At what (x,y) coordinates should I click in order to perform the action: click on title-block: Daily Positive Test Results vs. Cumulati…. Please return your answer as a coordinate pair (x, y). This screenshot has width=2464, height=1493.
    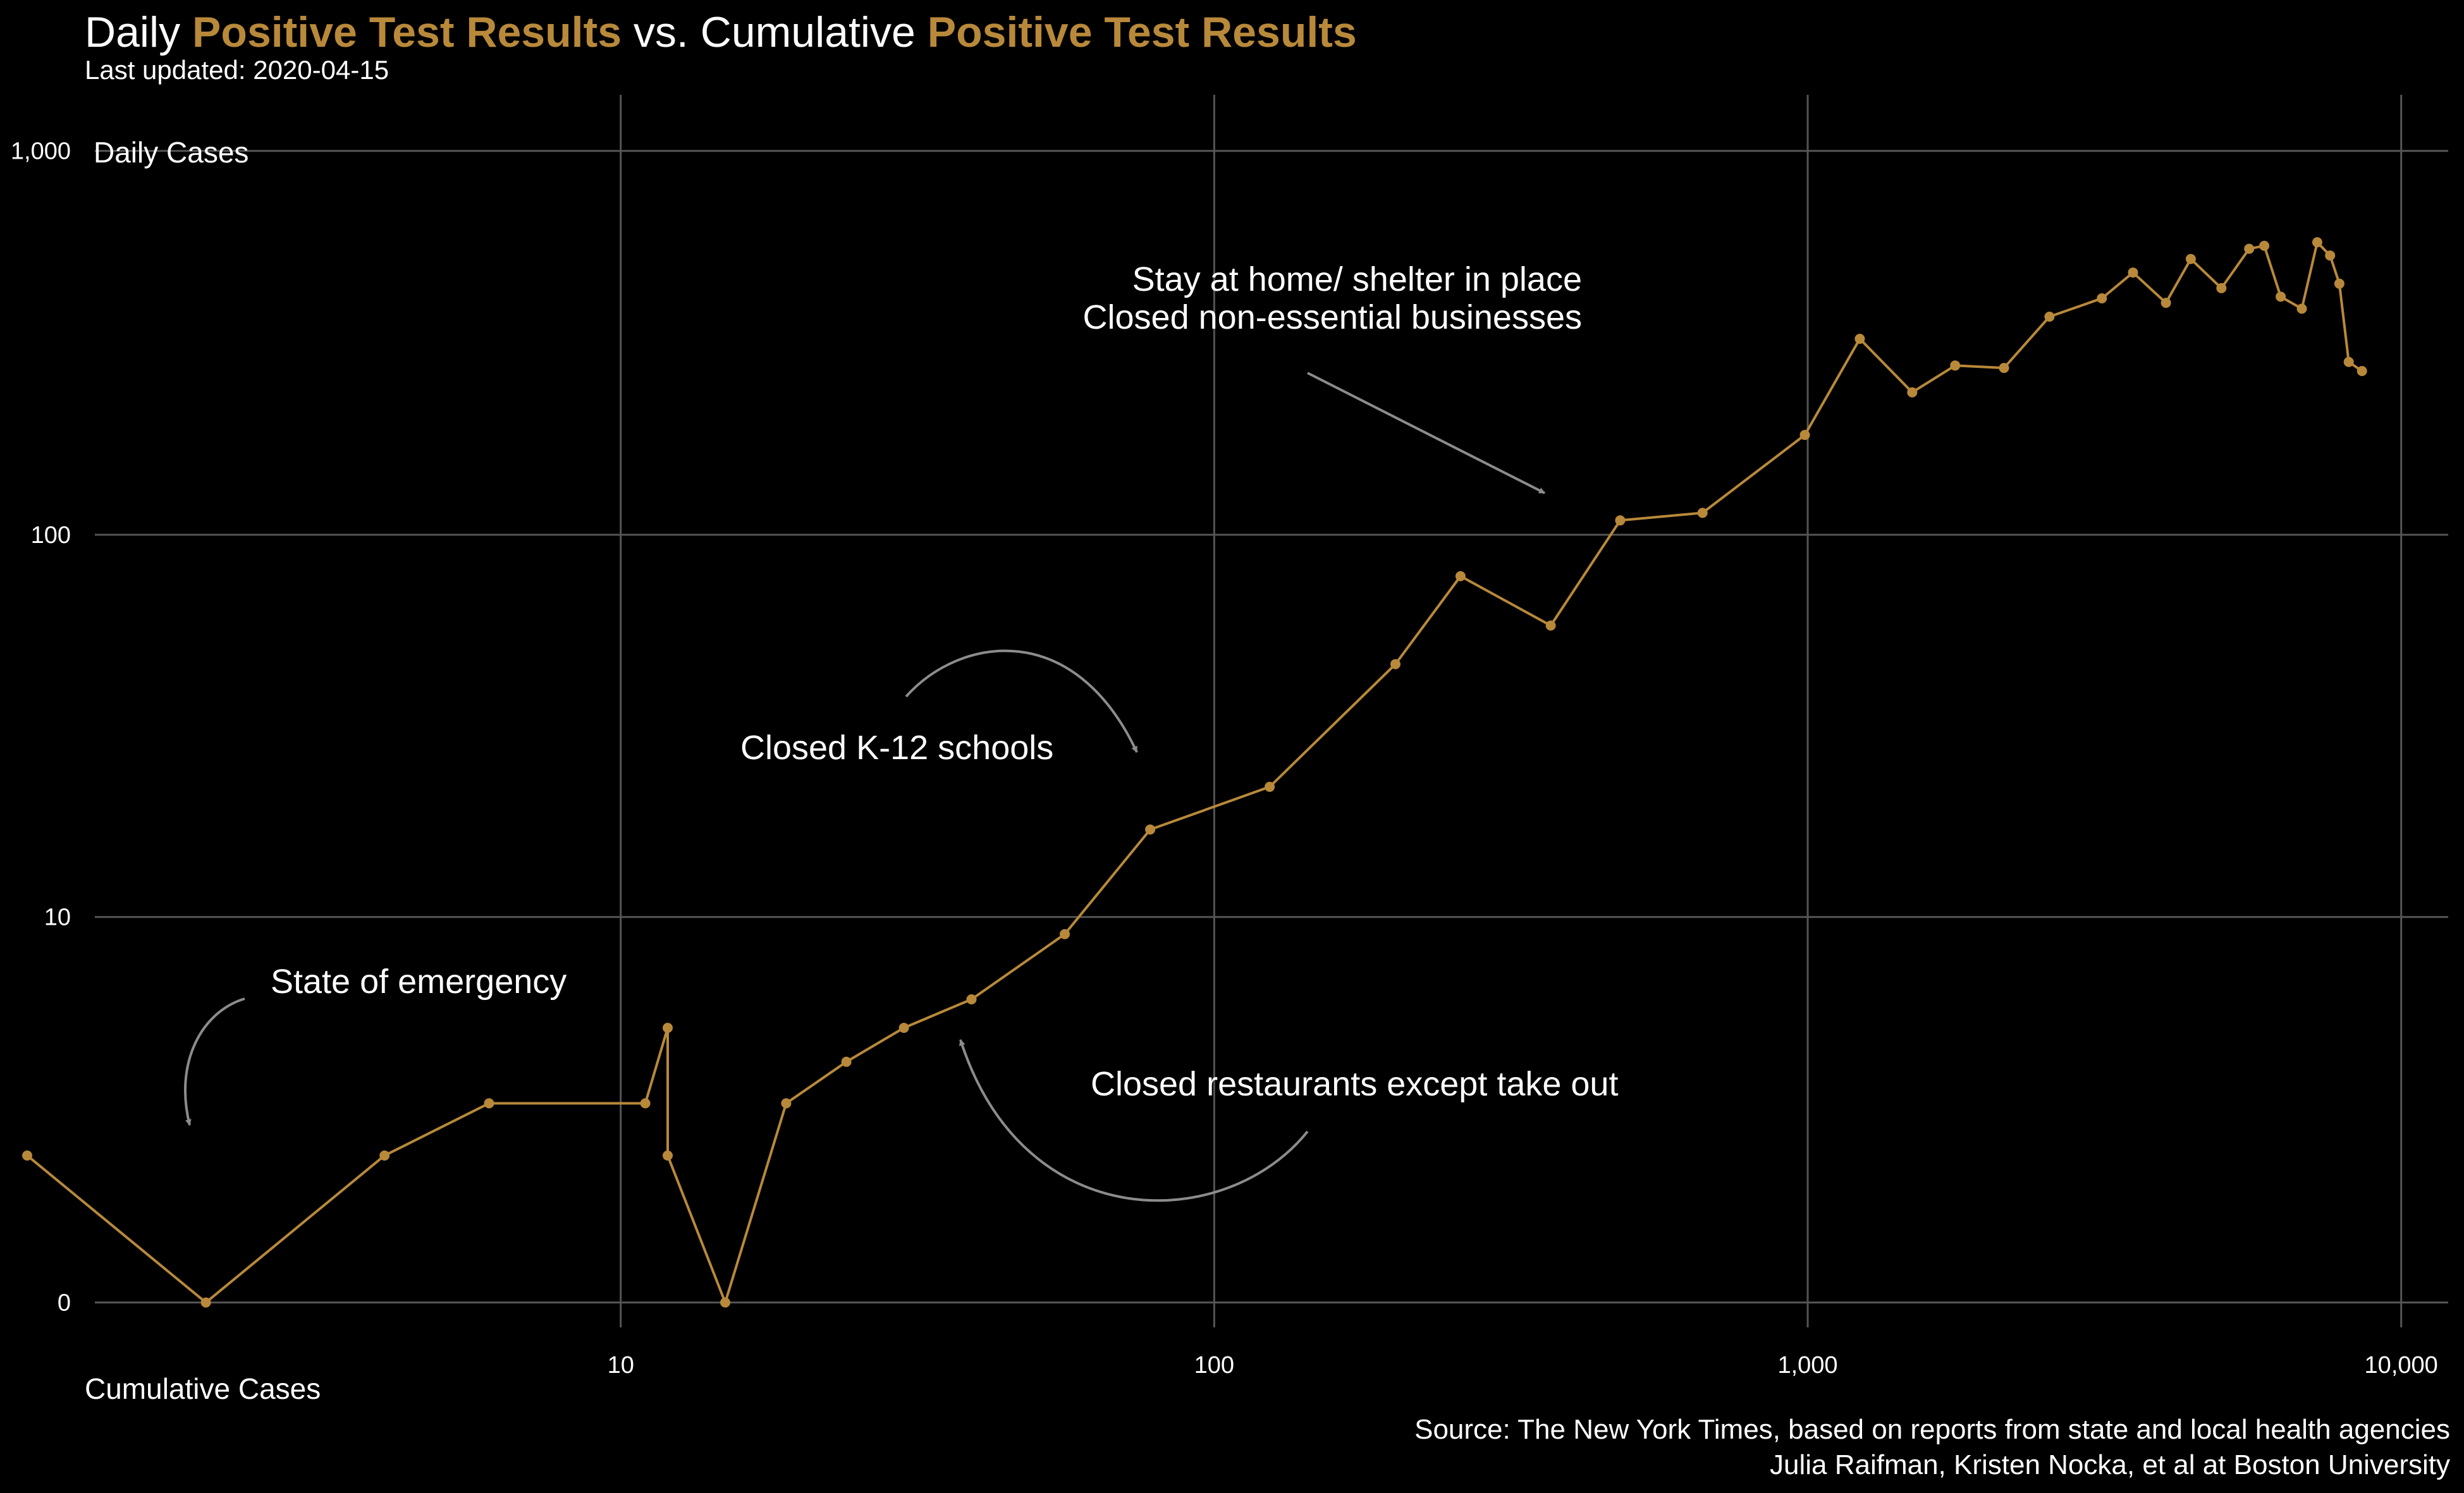
    Looking at the image, I should click on (721, 46).